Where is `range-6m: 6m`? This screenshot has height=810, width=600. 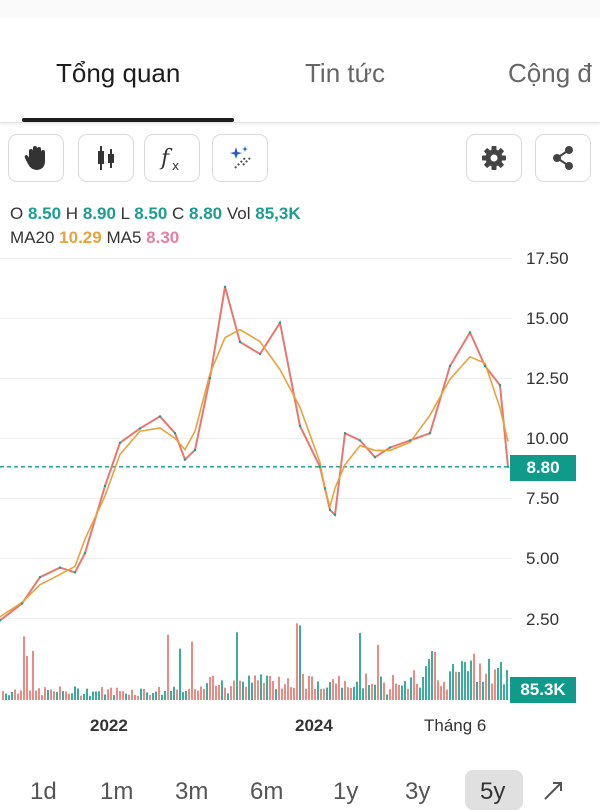 range-6m: 6m is located at coordinates (267, 791).